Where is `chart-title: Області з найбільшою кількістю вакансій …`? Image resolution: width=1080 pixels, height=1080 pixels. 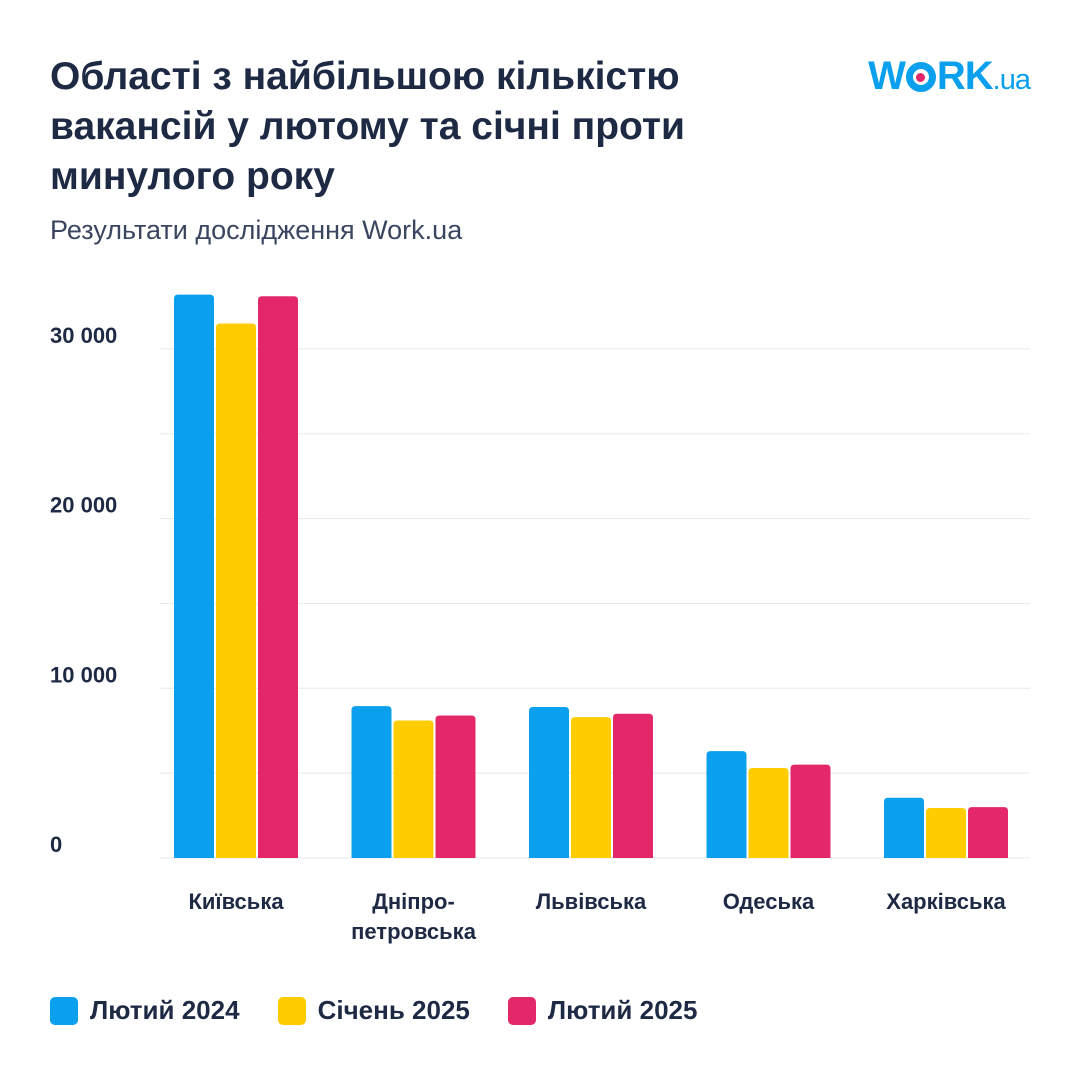 chart-title: Області з найбільшою кількістю вакансій … is located at coordinates (367, 126).